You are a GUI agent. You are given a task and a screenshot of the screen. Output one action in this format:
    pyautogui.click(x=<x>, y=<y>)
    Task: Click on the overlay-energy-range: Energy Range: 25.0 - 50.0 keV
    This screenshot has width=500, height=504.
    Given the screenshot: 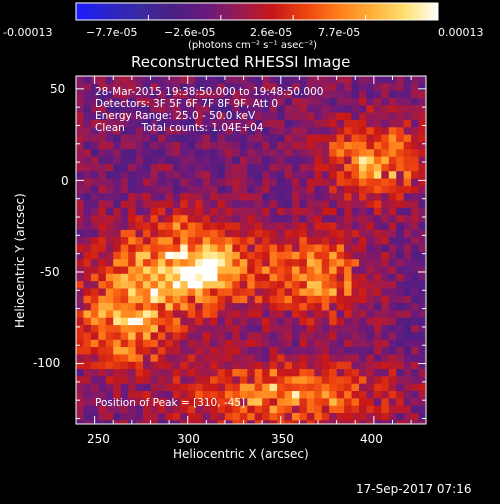 What is the action you would take?
    pyautogui.click(x=175, y=116)
    